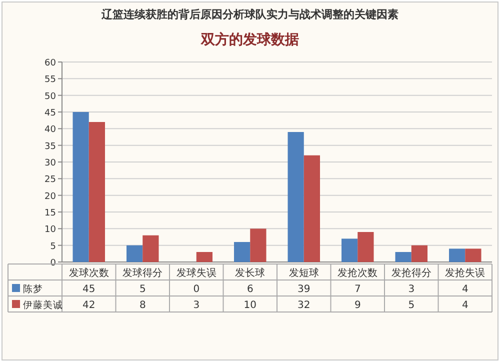 The image size is (500, 362). What do you see at coordinates (88, 273) in the screenshot?
I see `x-tick-label: 发球次数` at bounding box center [88, 273].